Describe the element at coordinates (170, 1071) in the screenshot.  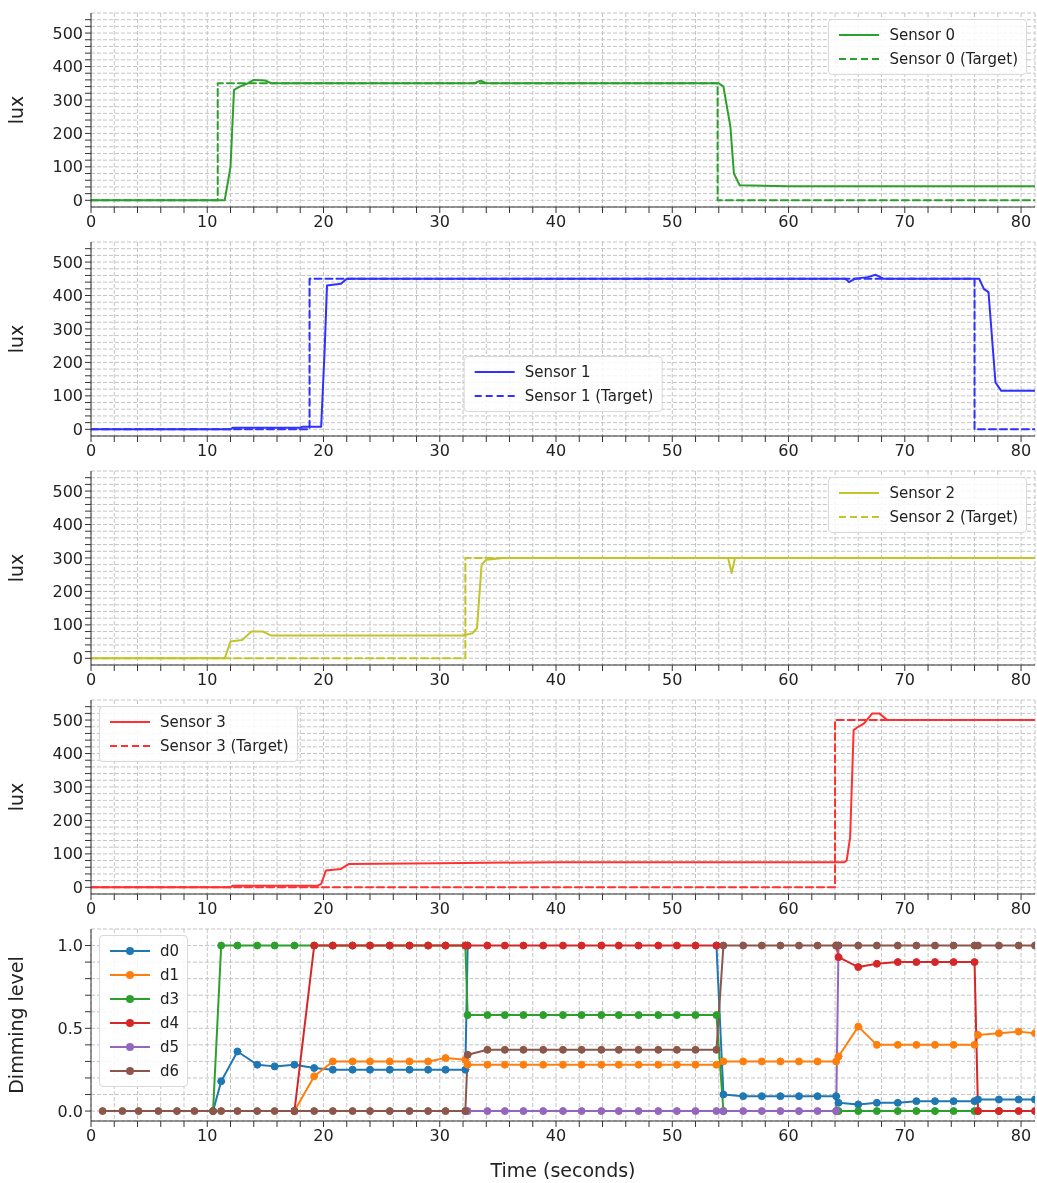
I see `legend-label: d6` at that location.